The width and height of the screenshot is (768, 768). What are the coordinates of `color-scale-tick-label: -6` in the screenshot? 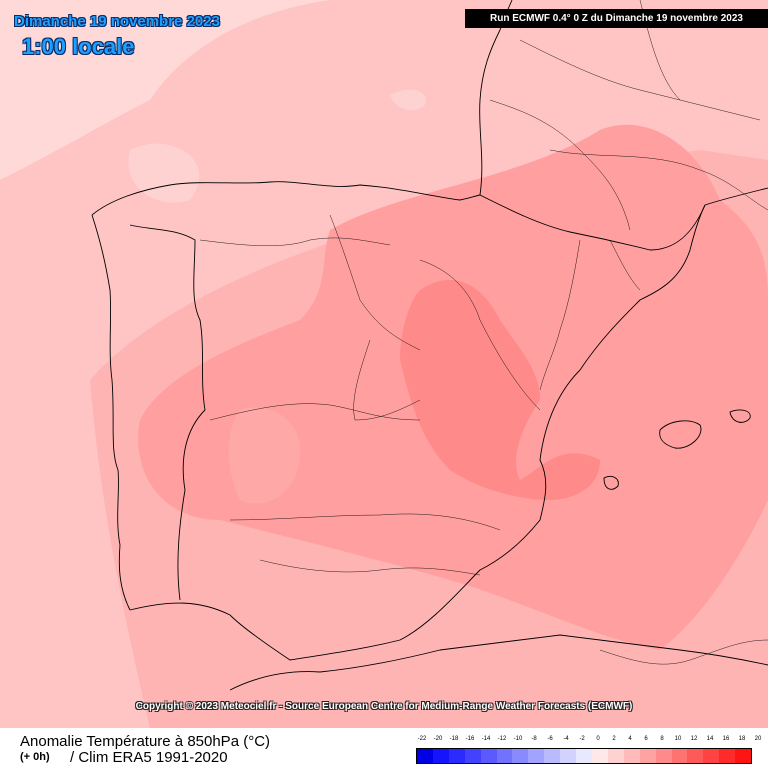 It's located at (550, 739).